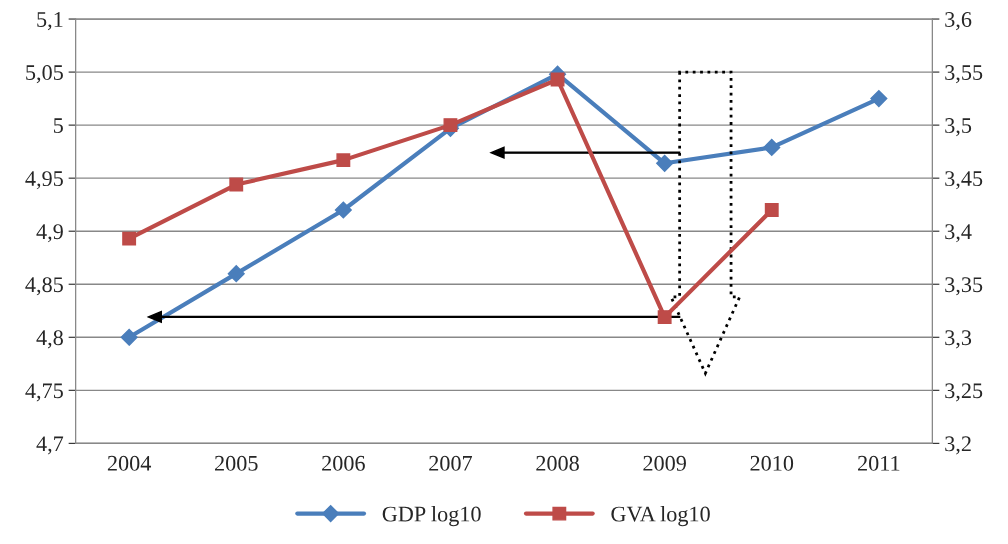 This screenshot has width=1008, height=544. Describe the element at coordinates (49, 339) in the screenshot. I see `y-tick-label: 4,8` at that location.